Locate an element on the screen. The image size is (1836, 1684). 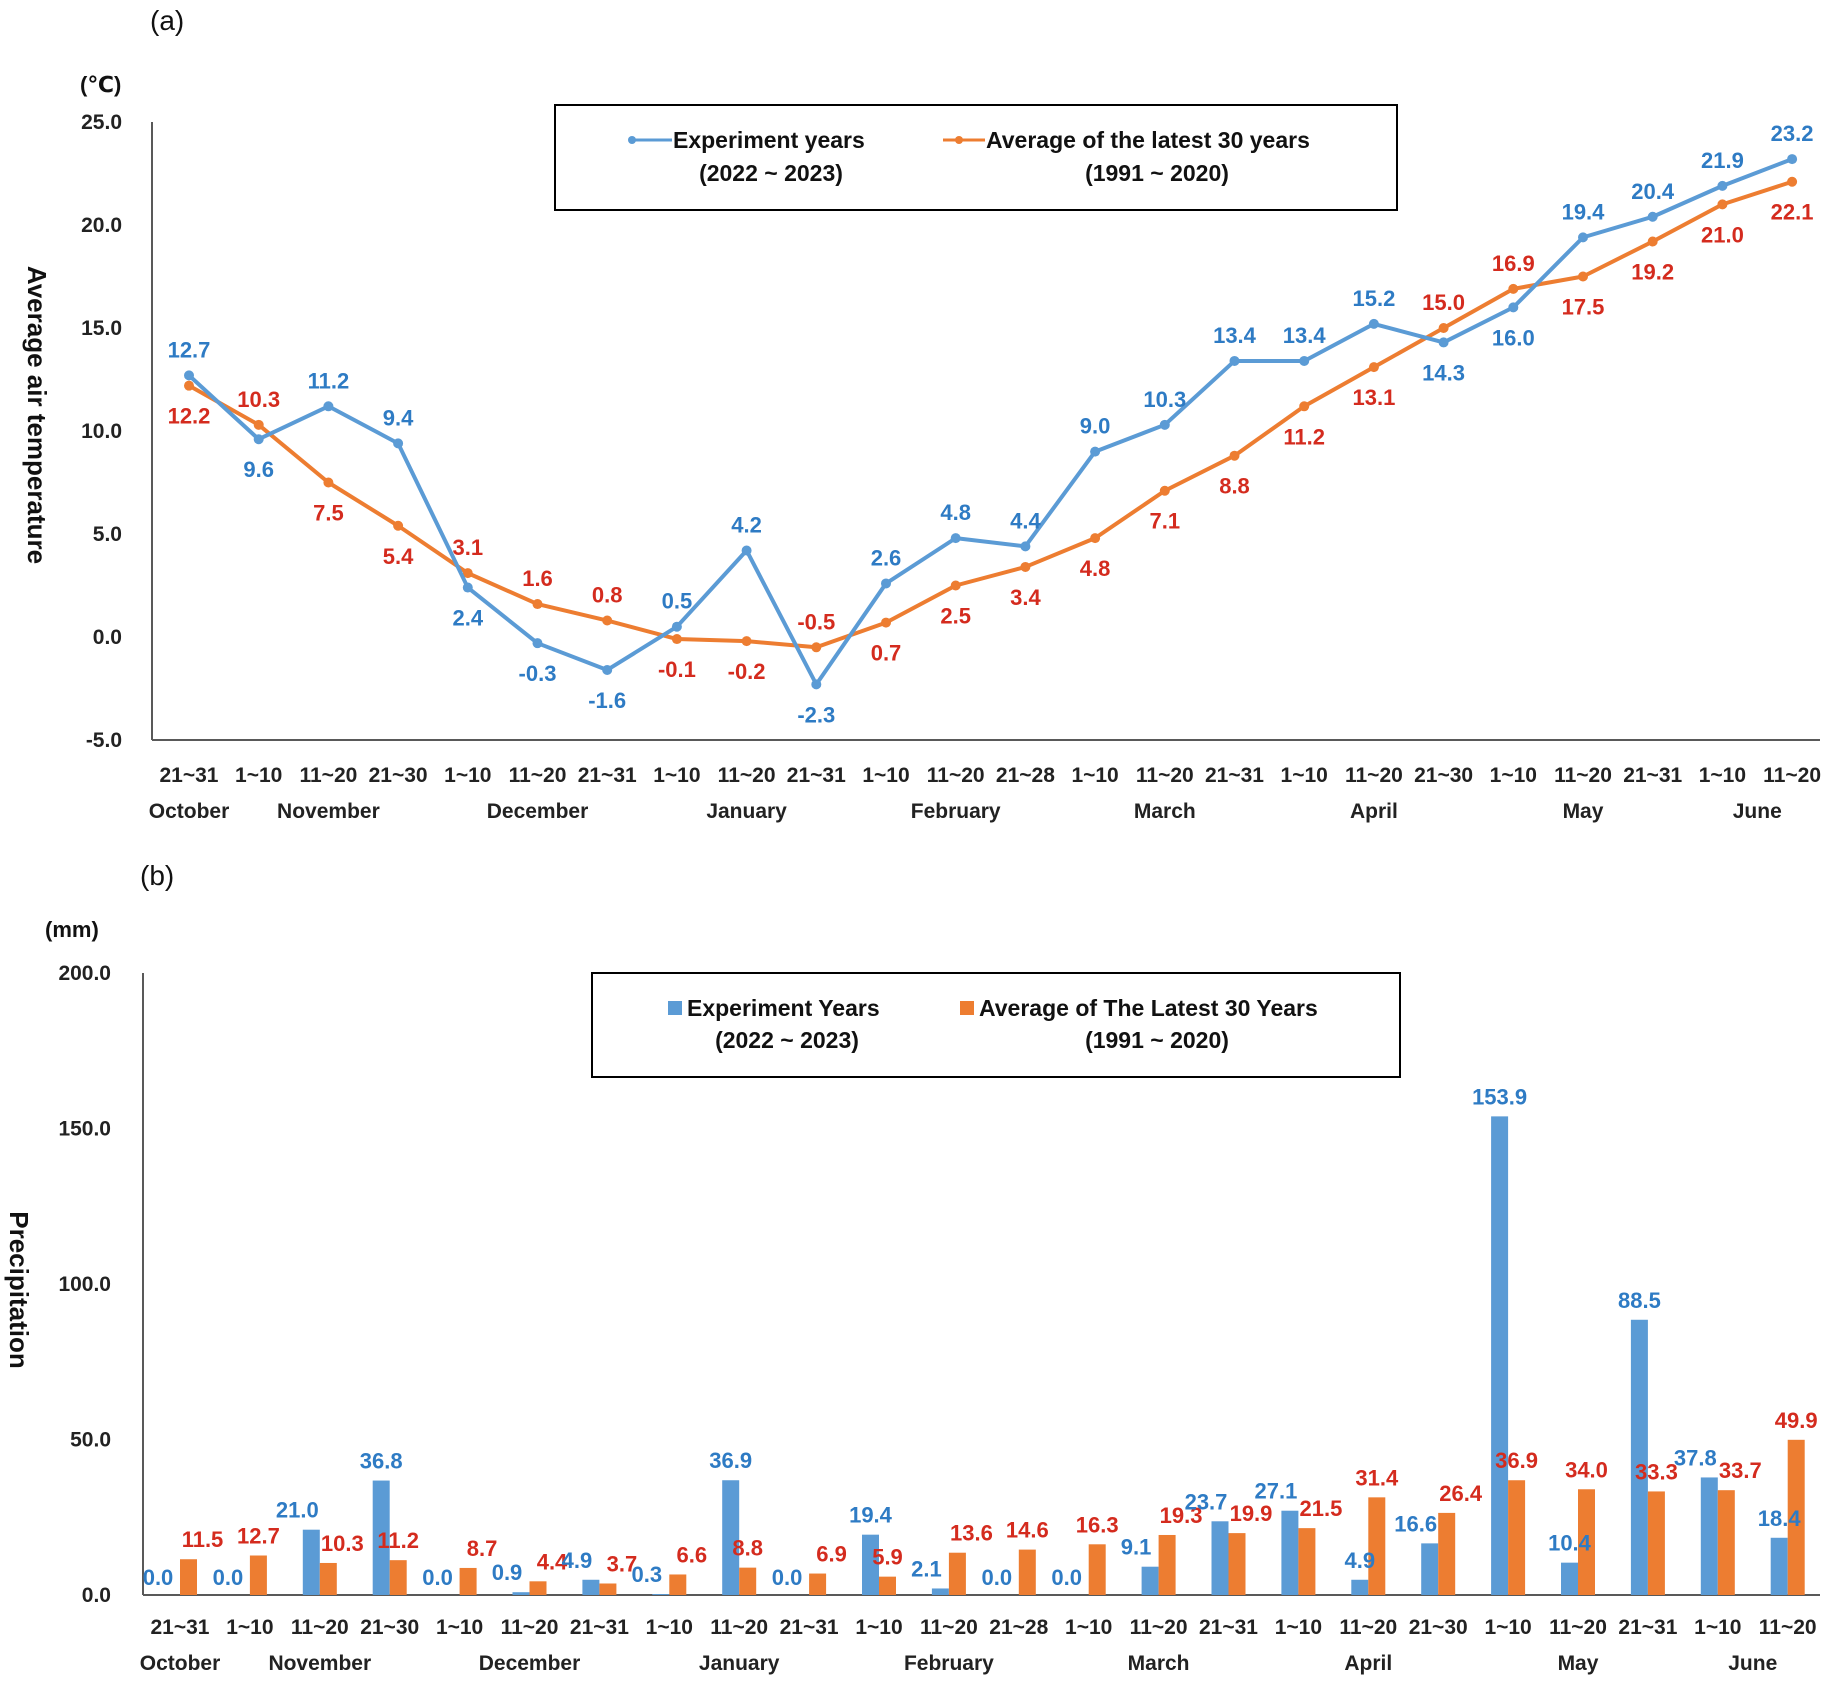
data-label-average: -0.1 is located at coordinates (677, 669).